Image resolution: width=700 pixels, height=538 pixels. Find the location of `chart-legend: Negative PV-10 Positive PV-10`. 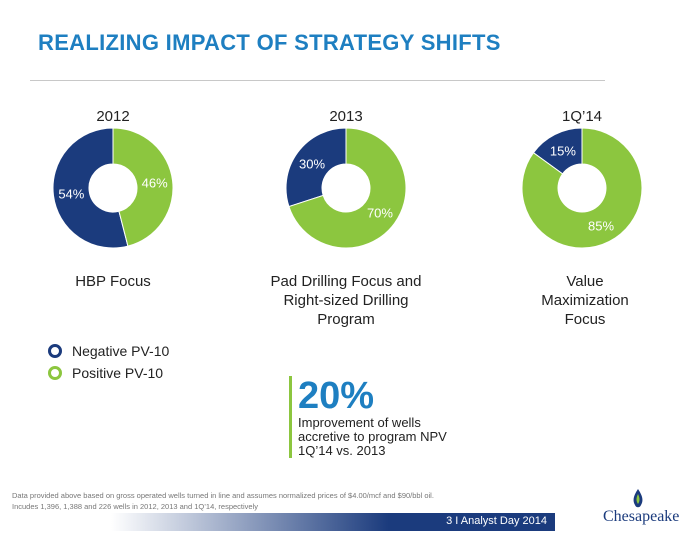

chart-legend: Negative PV-10 Positive PV-10 is located at coordinates (108, 362).